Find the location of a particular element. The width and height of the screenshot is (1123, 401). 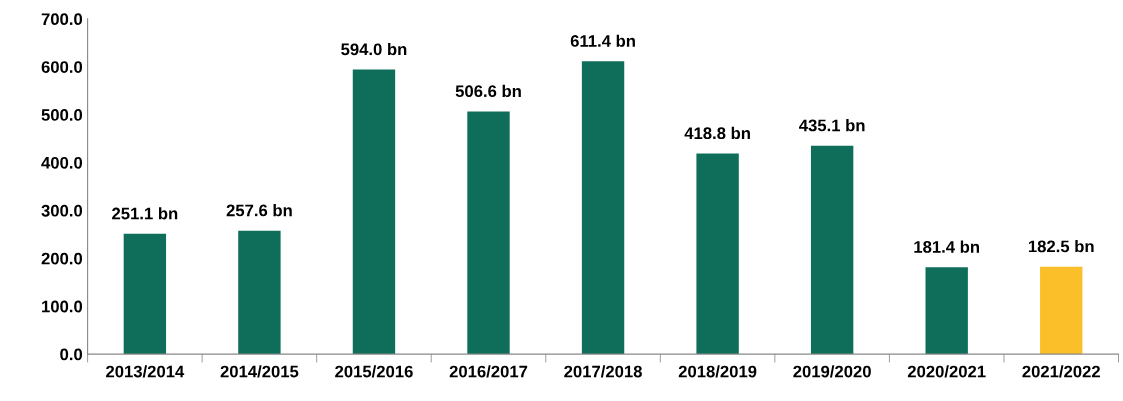

y-tick-label: 100.0 is located at coordinates (62, 306).